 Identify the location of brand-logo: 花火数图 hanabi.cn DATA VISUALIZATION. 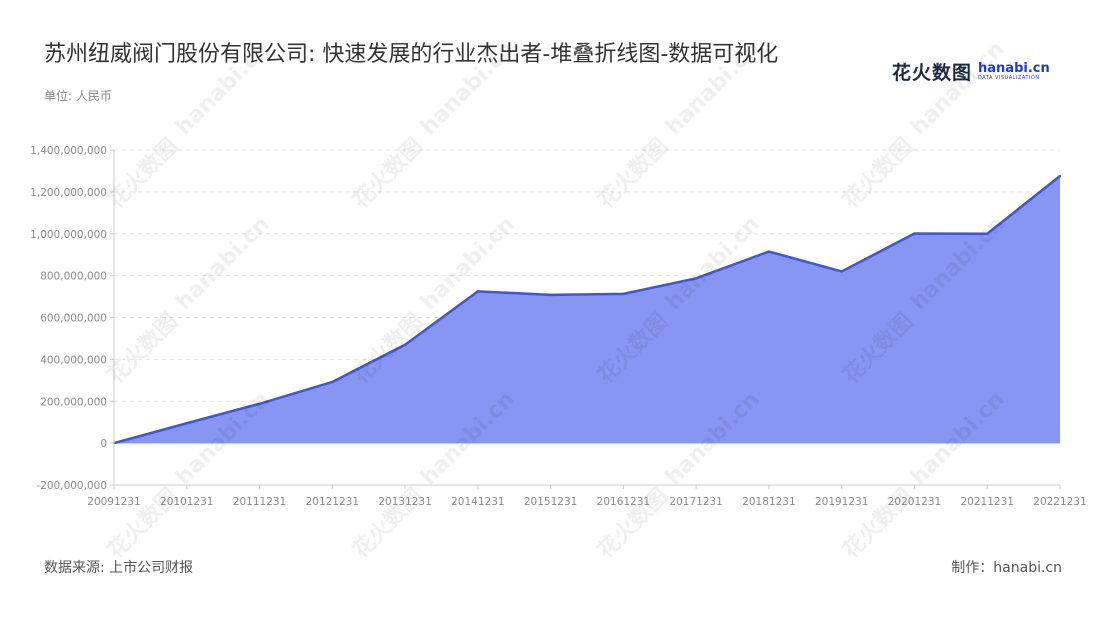
(971, 71).